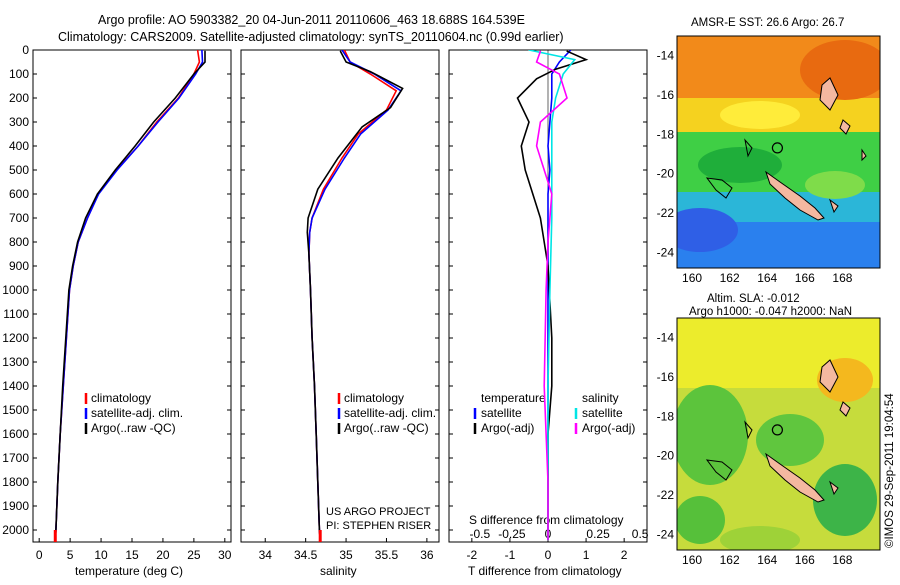 The image size is (900, 585). Describe the element at coordinates (666, 377) in the screenshot. I see `sla-lat-label: -16` at that location.